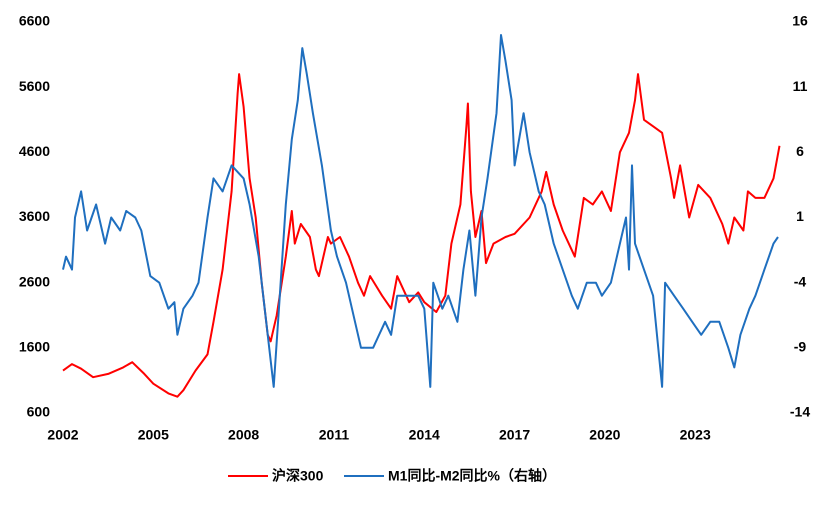  Describe the element at coordinates (800, 86) in the screenshot. I see `y2-tick-label: 11` at that location.